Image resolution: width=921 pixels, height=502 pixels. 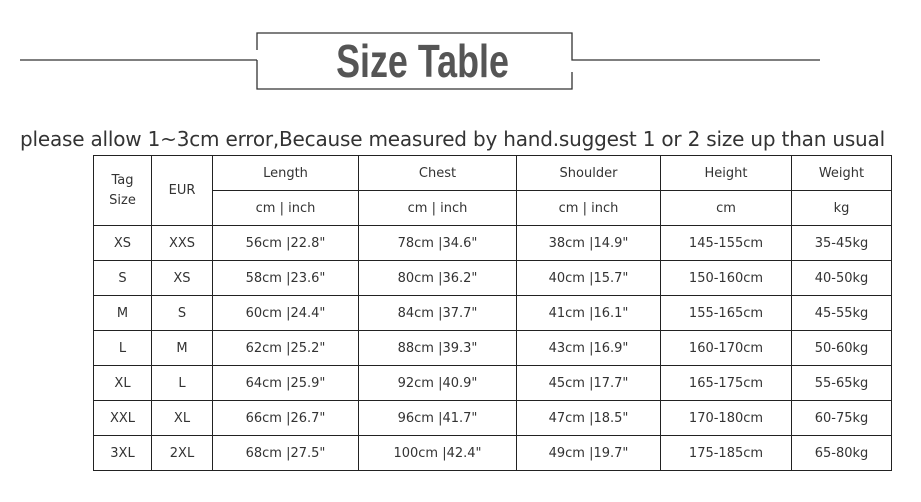 I want to click on cell-height: 160-170cm, so click(x=726, y=348).